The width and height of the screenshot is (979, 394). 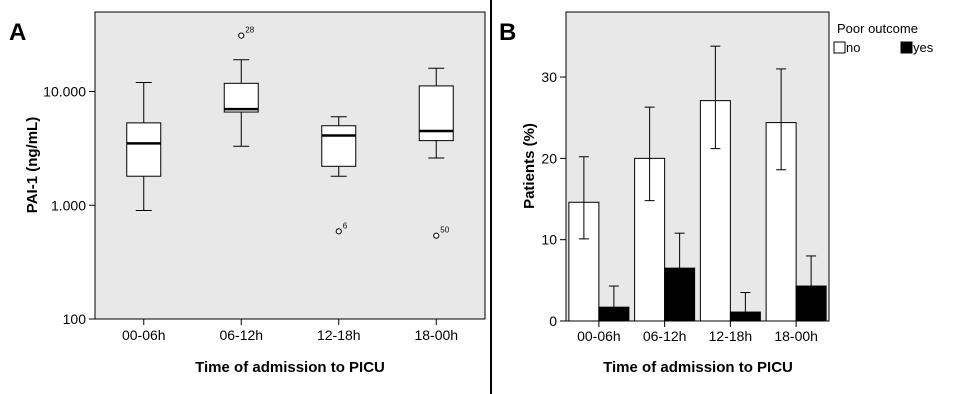 I want to click on b-y-tick-label: 10, so click(x=549, y=240).